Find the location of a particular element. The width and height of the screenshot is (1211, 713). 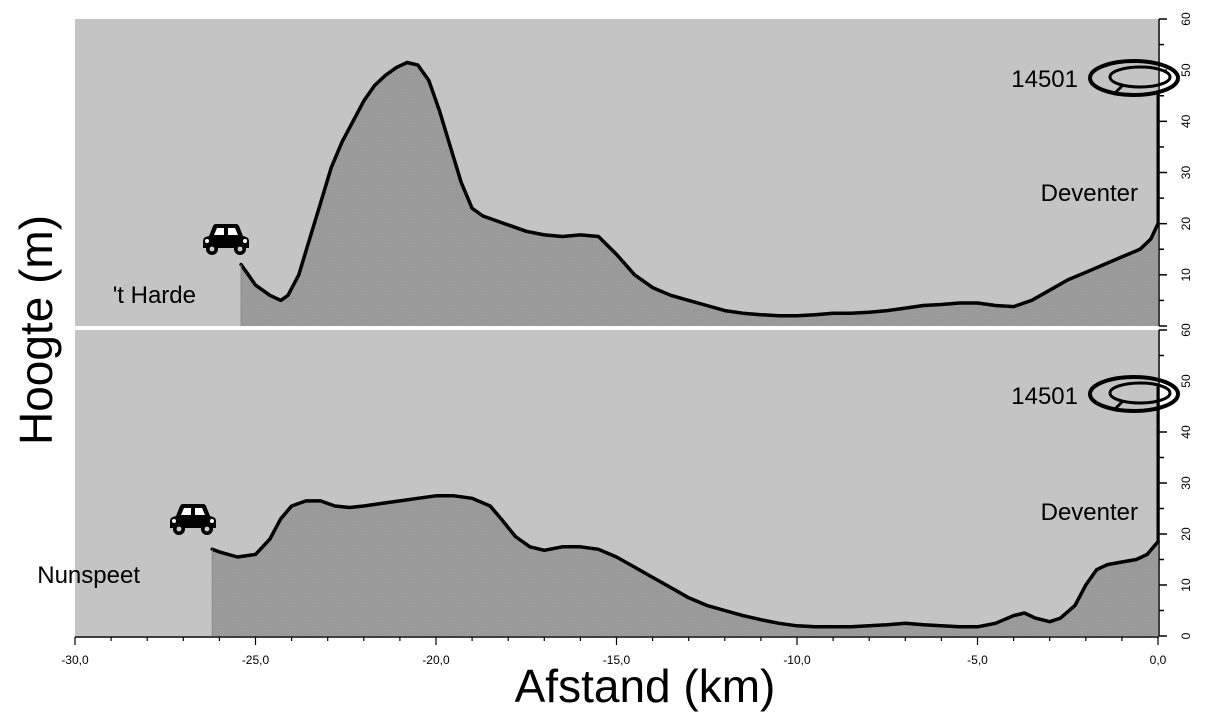

start-location-label: Nunspeet is located at coordinates (88, 575).